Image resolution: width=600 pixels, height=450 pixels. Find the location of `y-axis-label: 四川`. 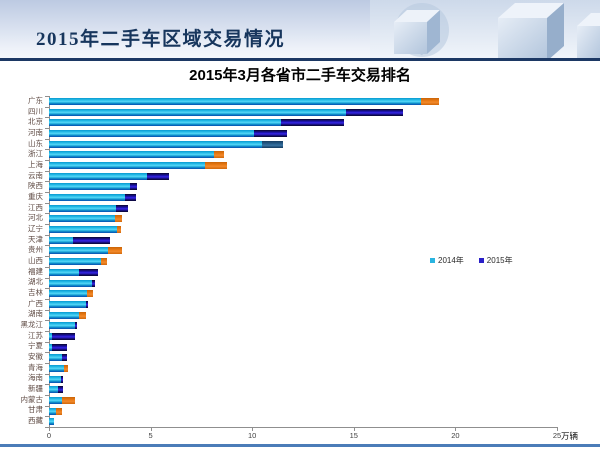

y-axis-label: 四川 is located at coordinates (35, 111).